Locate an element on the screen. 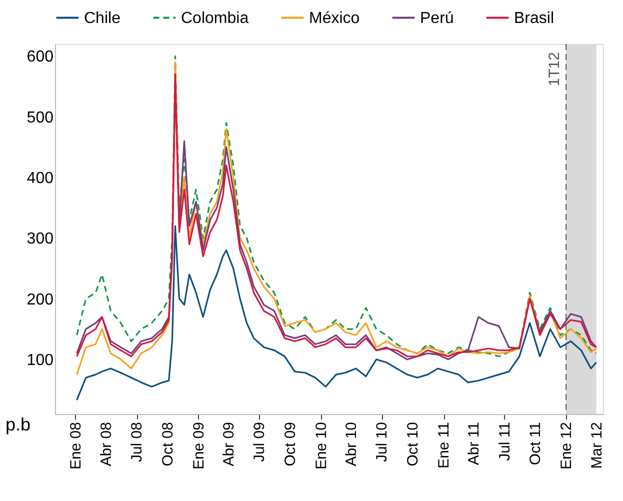 Image resolution: width=623 pixels, height=501 pixels. y-axis-title: p.b is located at coordinates (18, 424).